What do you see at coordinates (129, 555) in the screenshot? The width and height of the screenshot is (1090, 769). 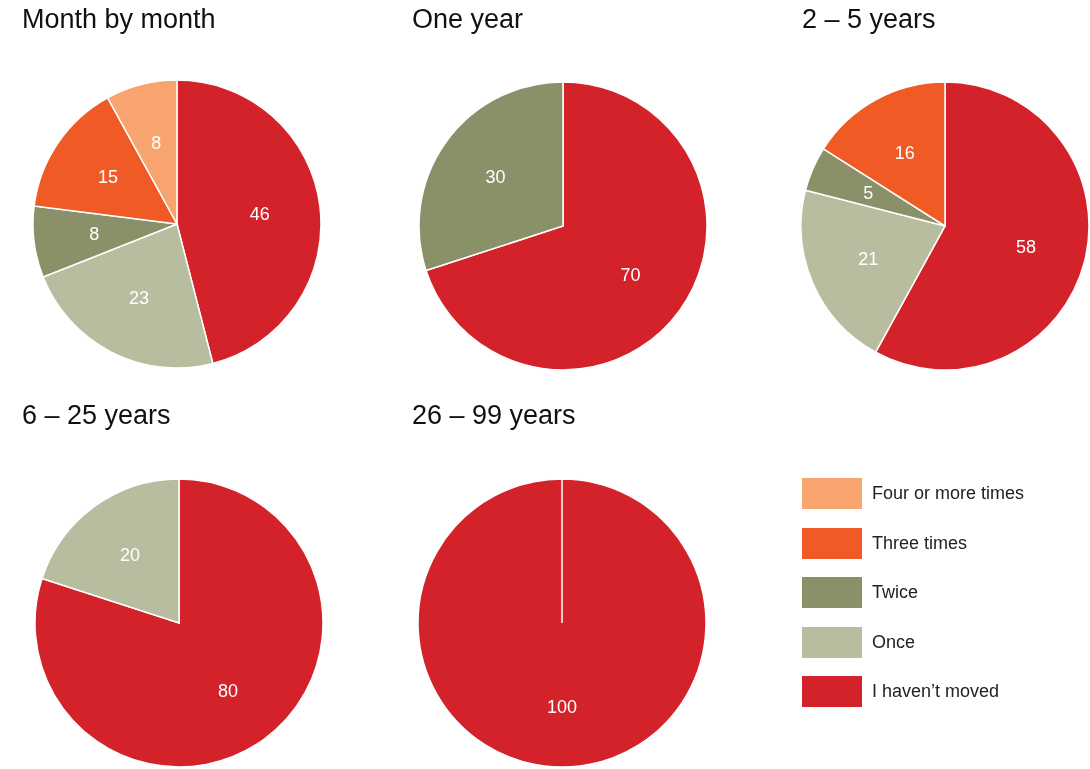 I see `data-label: 20` at bounding box center [129, 555].